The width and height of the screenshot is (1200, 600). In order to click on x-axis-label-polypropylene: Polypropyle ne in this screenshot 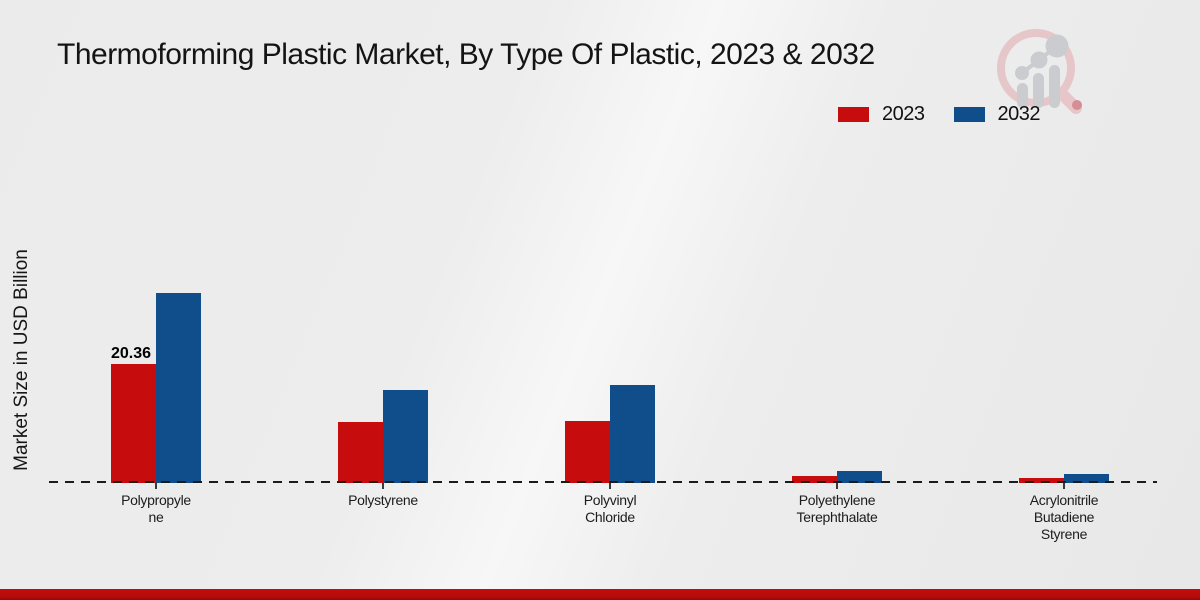, I will do `click(156, 508)`.